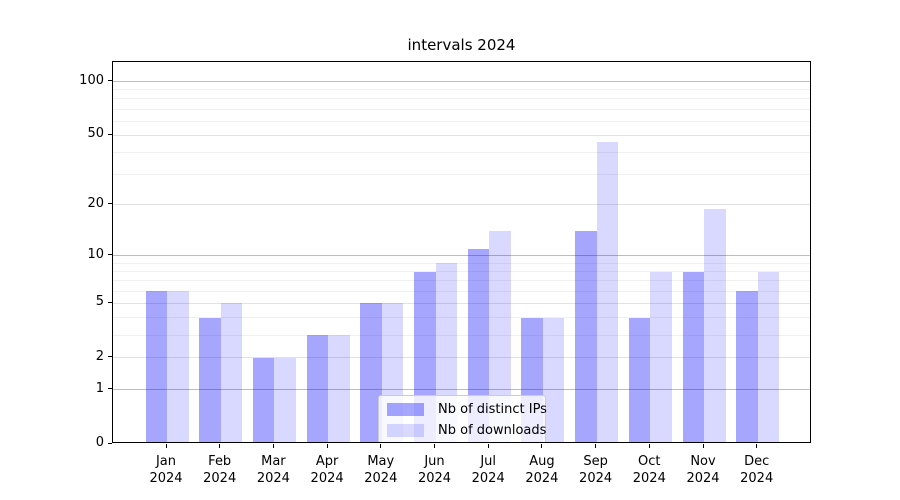  I want to click on xtick-label-jul-2024: Jul 2024, so click(488, 470).